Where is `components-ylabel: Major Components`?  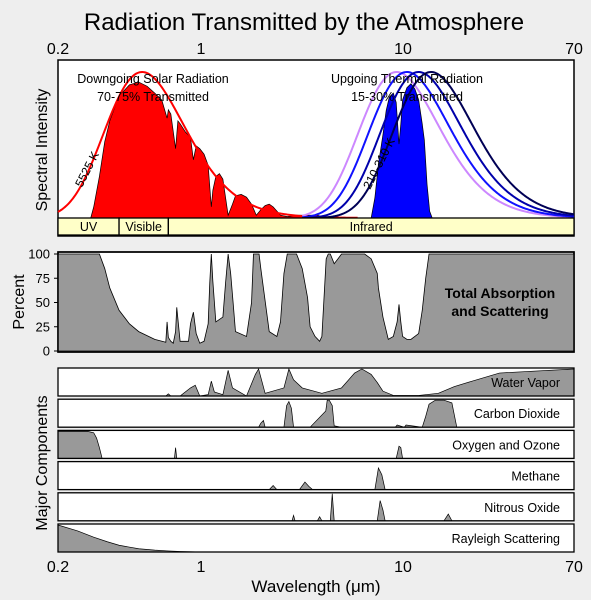 components-ylabel: Major Components is located at coordinates (42, 462).